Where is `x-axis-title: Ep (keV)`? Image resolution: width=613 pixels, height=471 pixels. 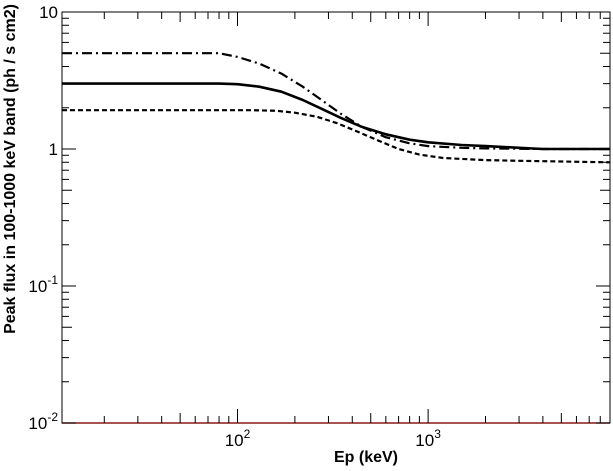
x-axis-title: Ep (keV) is located at coordinates (366, 457).